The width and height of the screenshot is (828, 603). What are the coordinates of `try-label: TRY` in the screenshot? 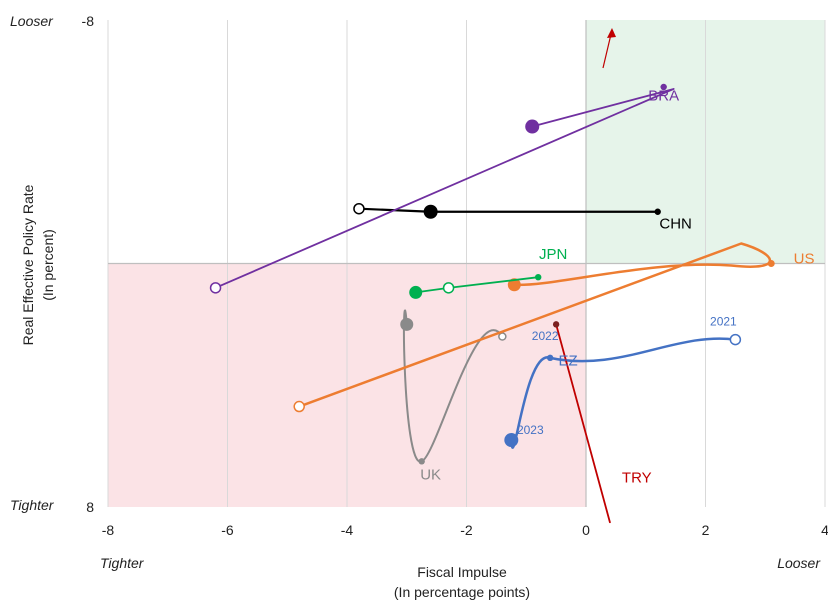 It's located at (637, 478).